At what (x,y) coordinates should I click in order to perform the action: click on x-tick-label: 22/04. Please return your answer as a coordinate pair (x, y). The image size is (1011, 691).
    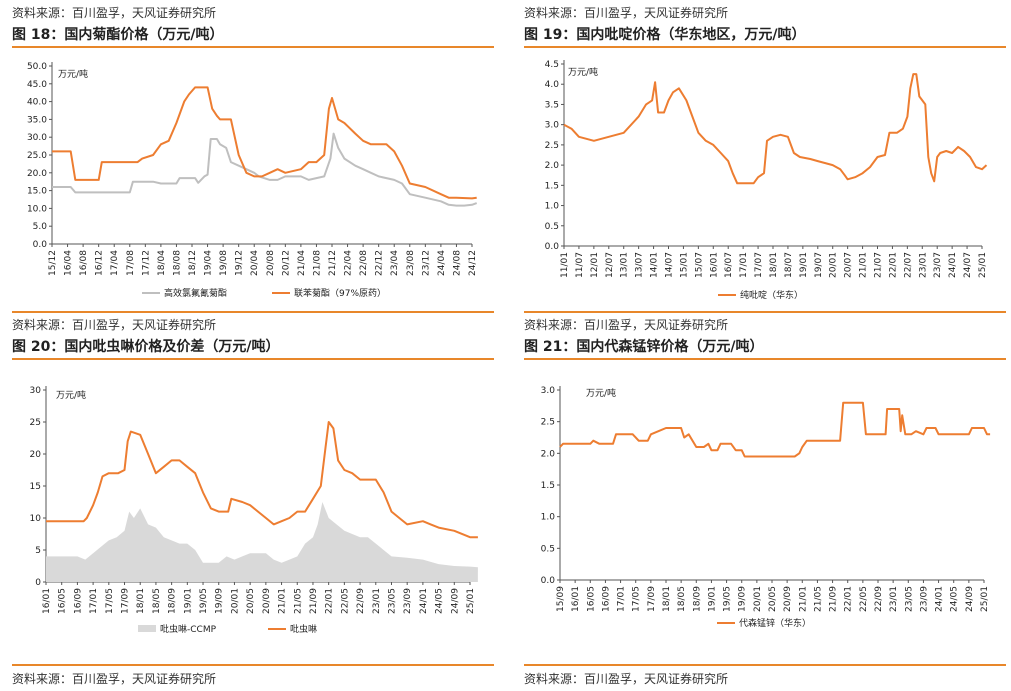
    Looking at the image, I should click on (349, 263).